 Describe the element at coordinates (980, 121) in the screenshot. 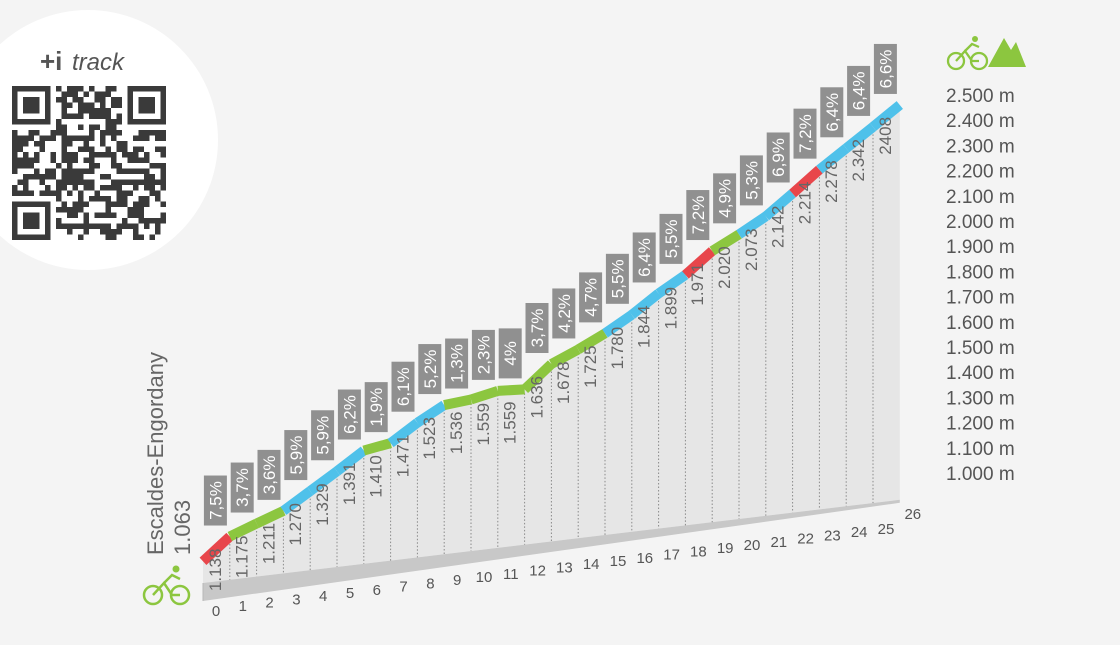

I see `y-axis-label: 2.400 m` at that location.